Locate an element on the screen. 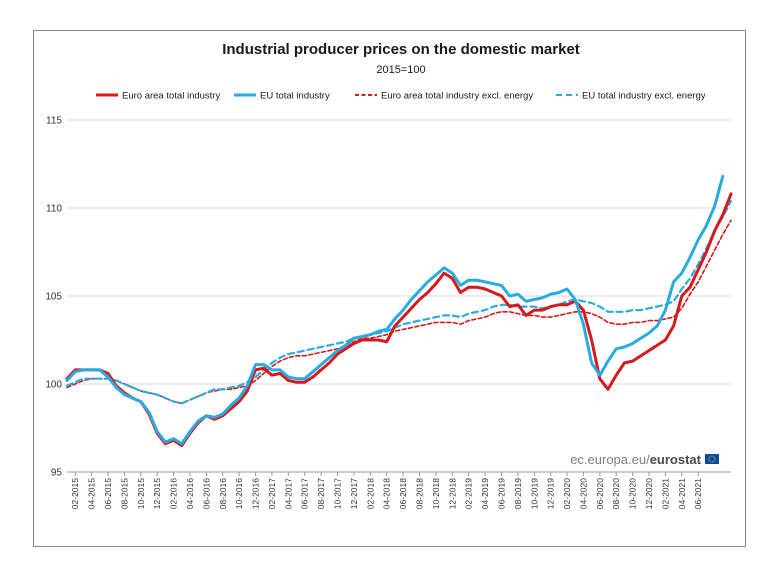 Image resolution: width=770 pixels, height=575 pixels. x-tick-label: 10-2019 is located at coordinates (534, 493).